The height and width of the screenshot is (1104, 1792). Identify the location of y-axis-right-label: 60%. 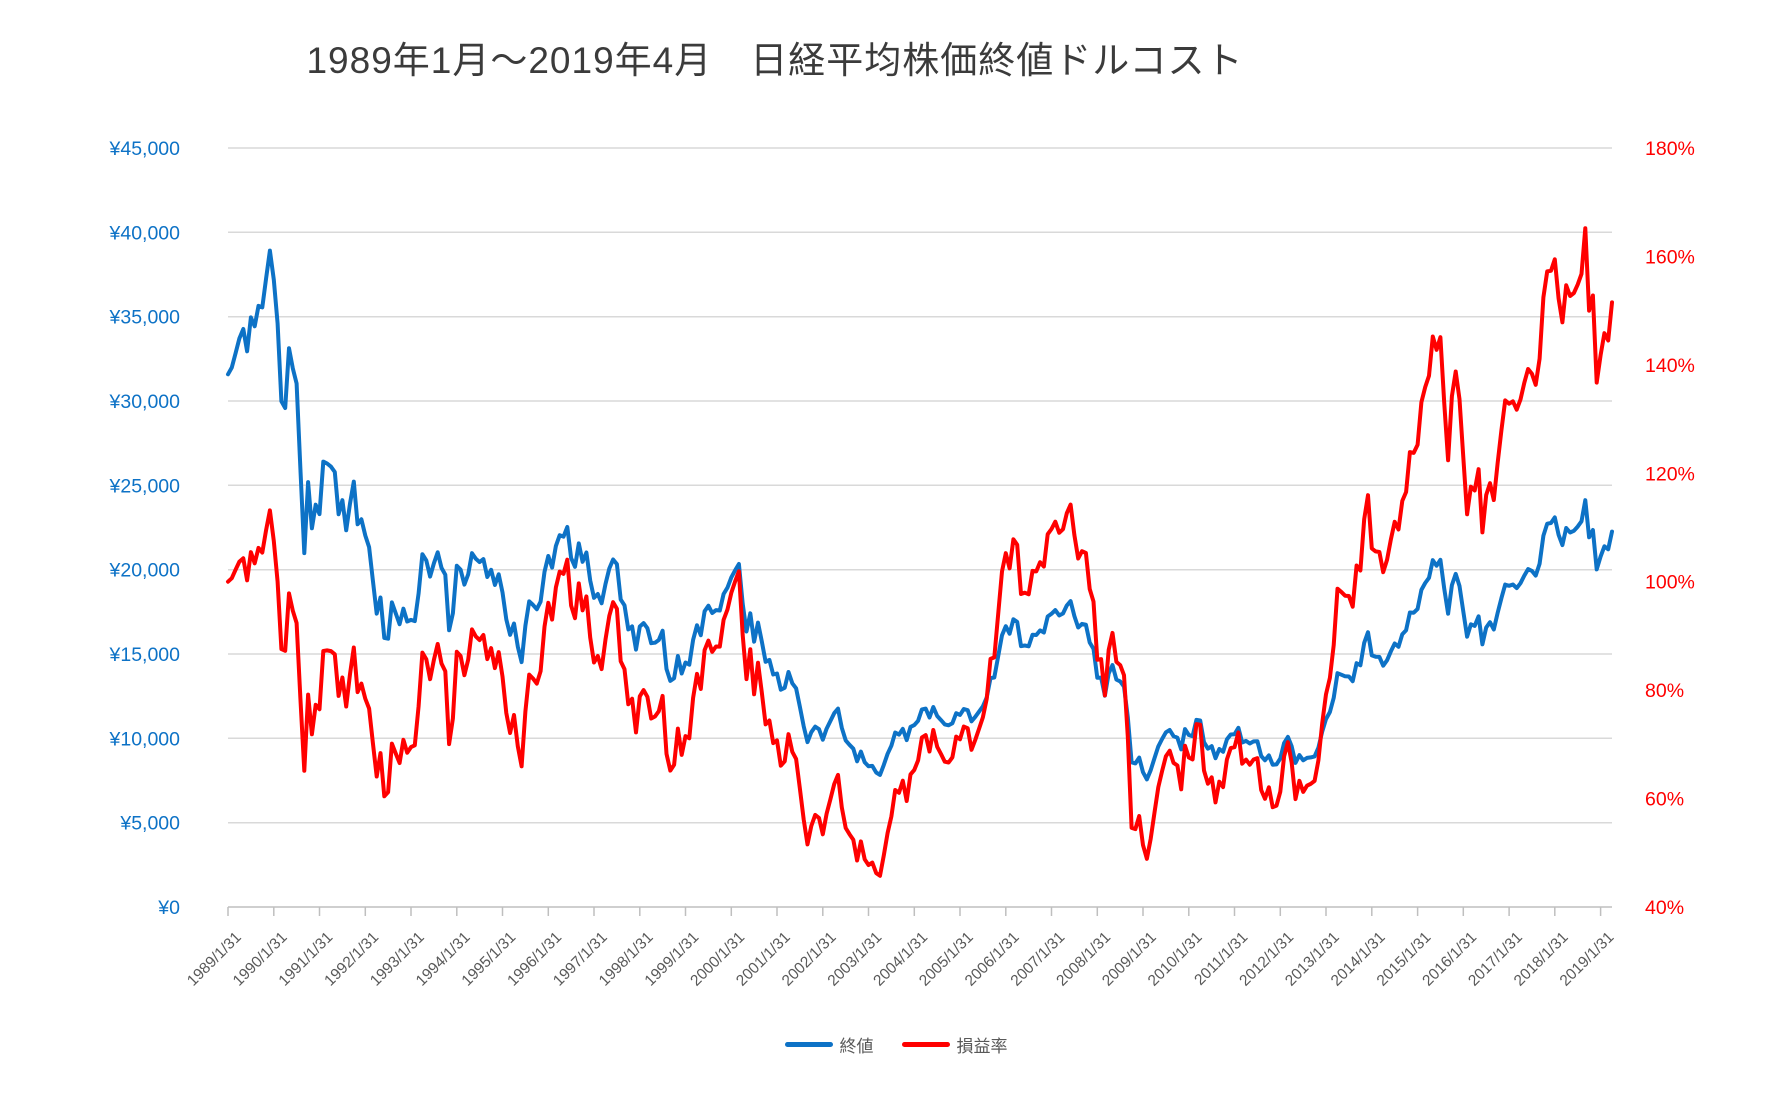
(1664, 800).